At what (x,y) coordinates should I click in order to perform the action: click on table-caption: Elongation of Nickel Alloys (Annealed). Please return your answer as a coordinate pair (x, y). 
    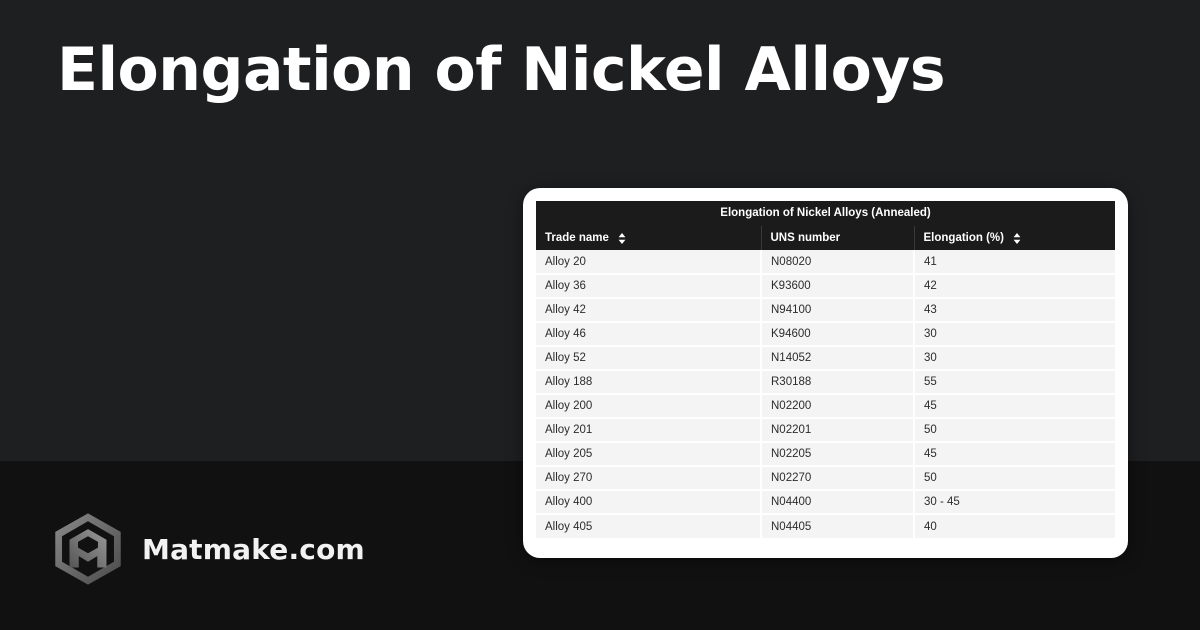
    Looking at the image, I should click on (825, 213).